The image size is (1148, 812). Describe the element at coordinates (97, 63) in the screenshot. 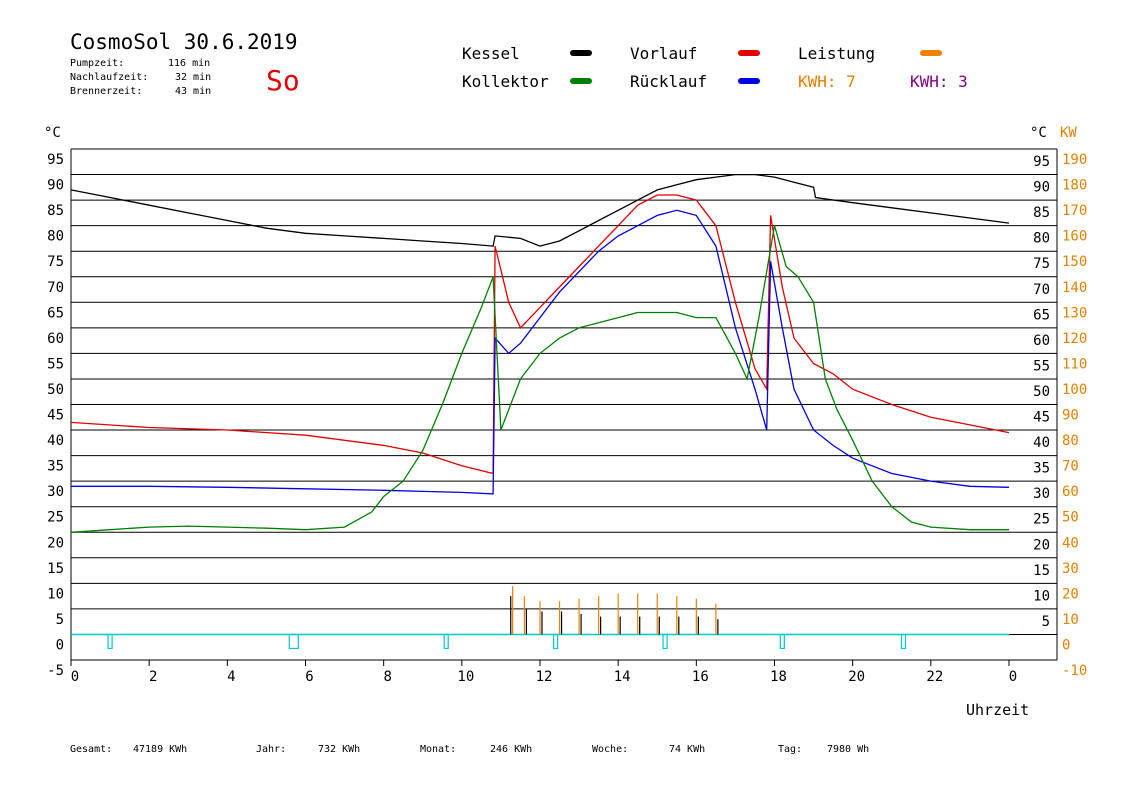

I see `stat-label-pumpzeit: Pumpzeit:` at that location.